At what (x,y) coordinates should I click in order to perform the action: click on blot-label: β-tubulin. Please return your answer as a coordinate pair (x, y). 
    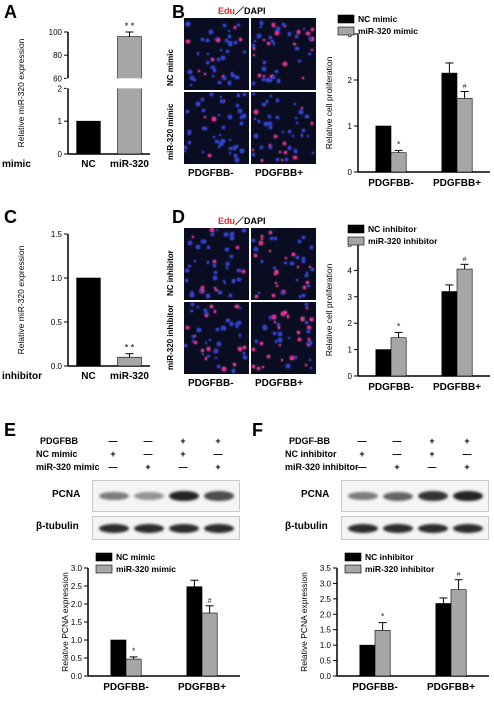
    Looking at the image, I should click on (57, 526).